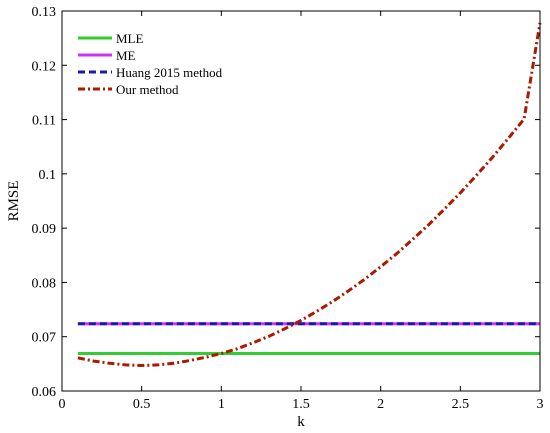 The image size is (550, 433). I want to click on x-tick-label: 1.5, so click(301, 404).